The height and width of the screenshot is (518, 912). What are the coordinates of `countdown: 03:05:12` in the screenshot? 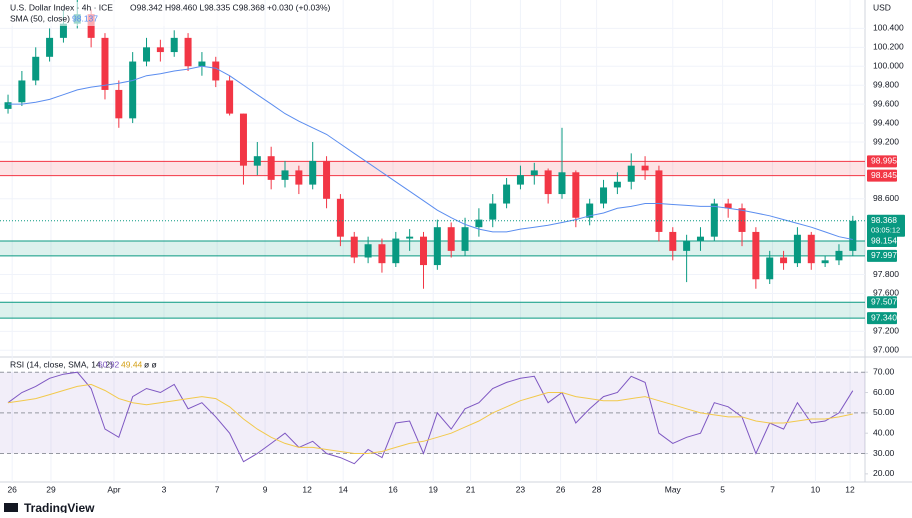 It's located at (885, 230).